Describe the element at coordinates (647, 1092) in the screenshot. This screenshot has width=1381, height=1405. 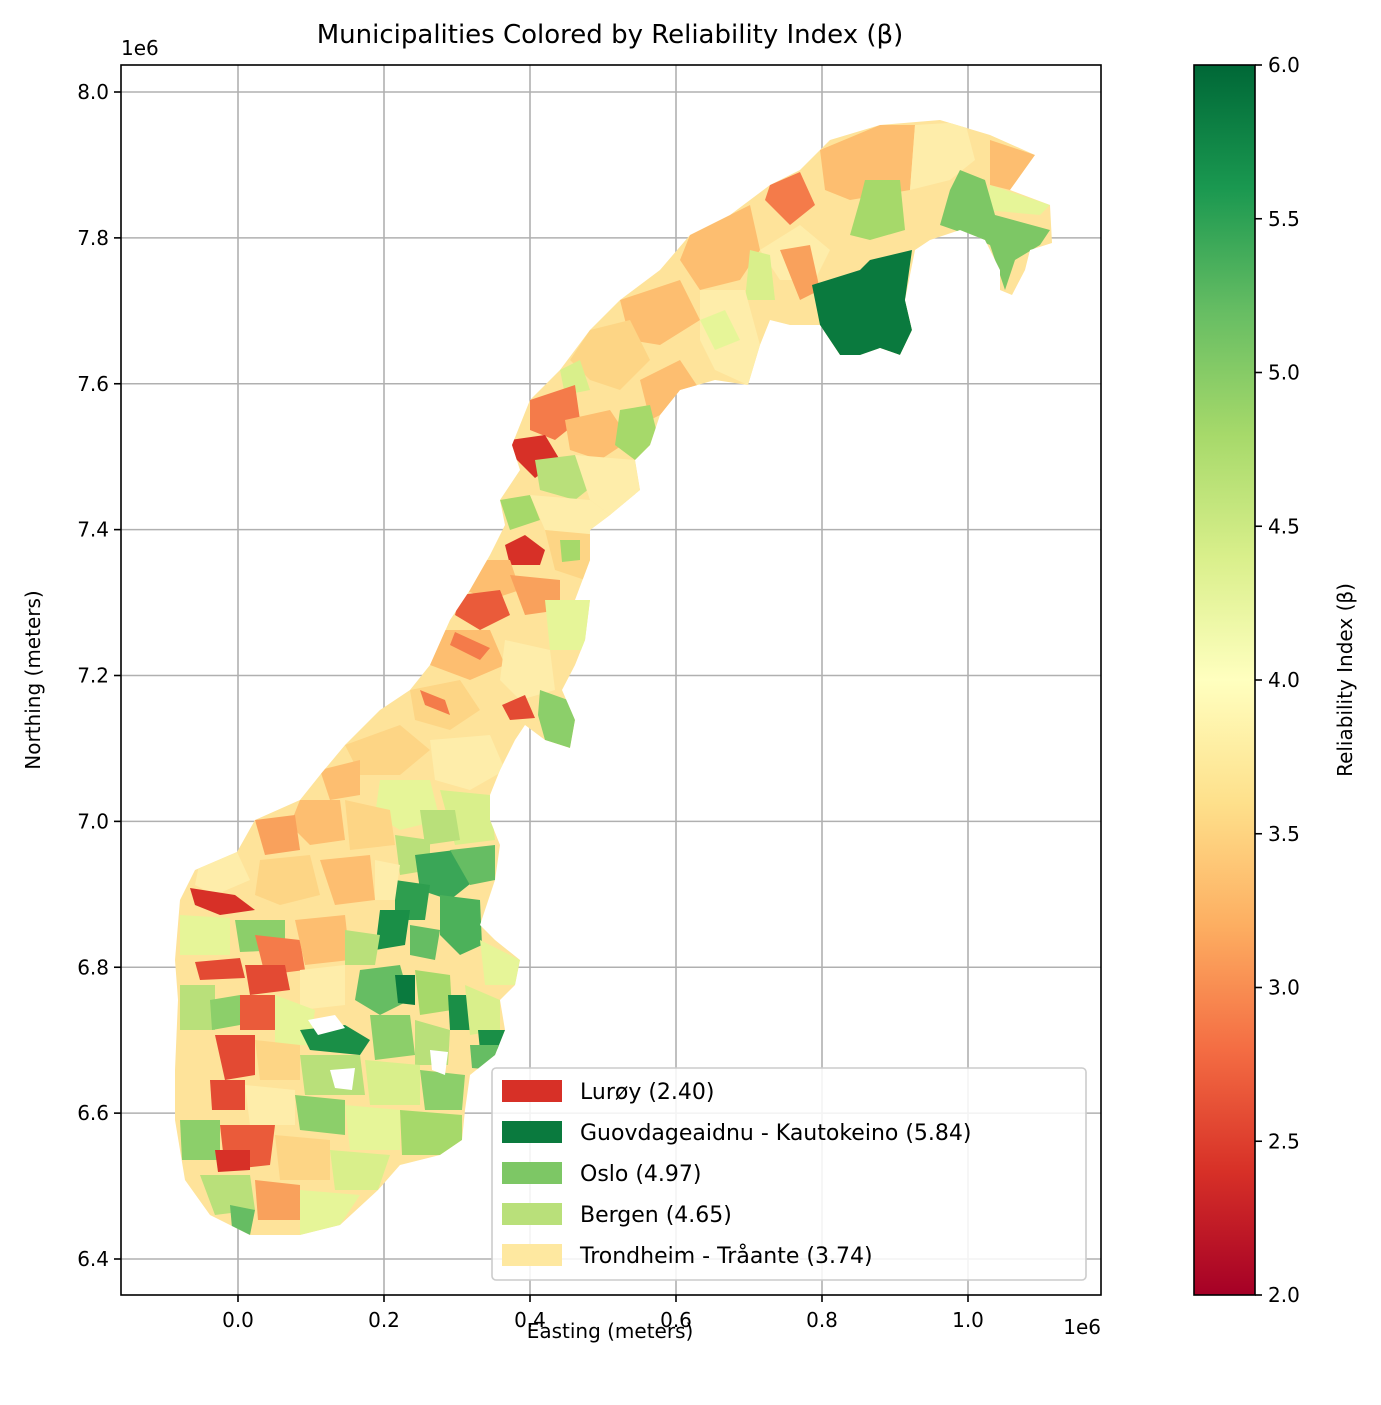
I see `legend-label: Lurøy (2.40)` at that location.